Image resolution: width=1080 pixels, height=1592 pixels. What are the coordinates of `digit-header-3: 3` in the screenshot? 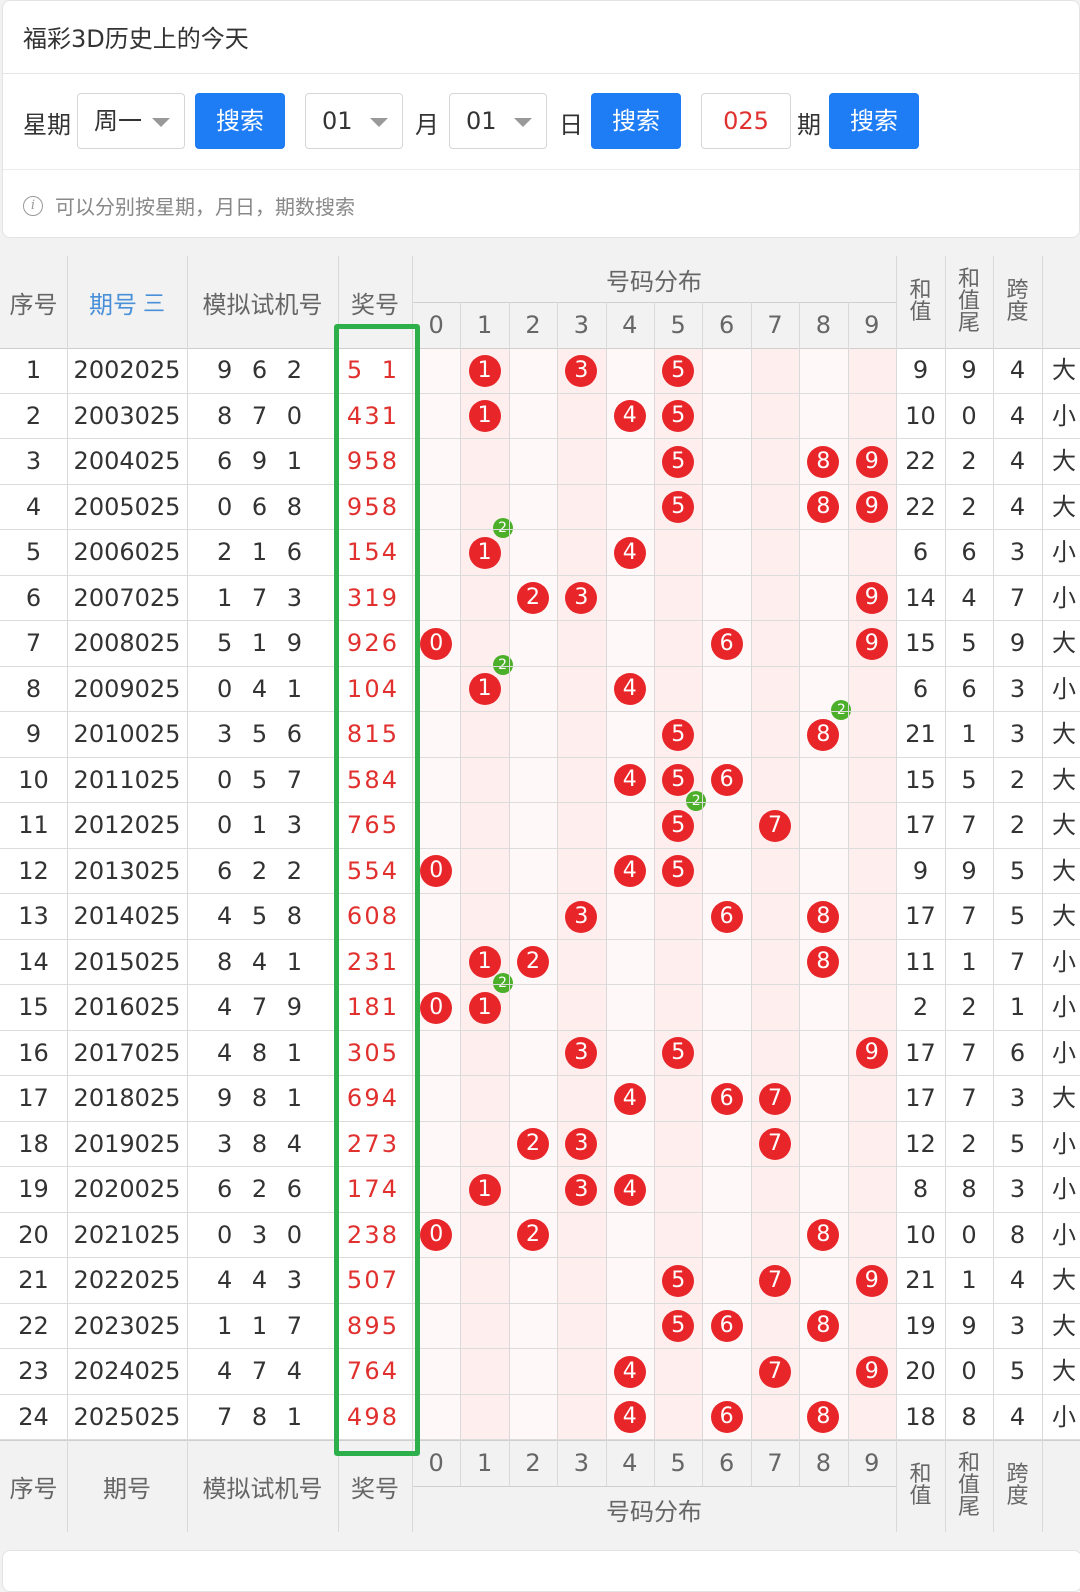 It's located at (581, 1463).